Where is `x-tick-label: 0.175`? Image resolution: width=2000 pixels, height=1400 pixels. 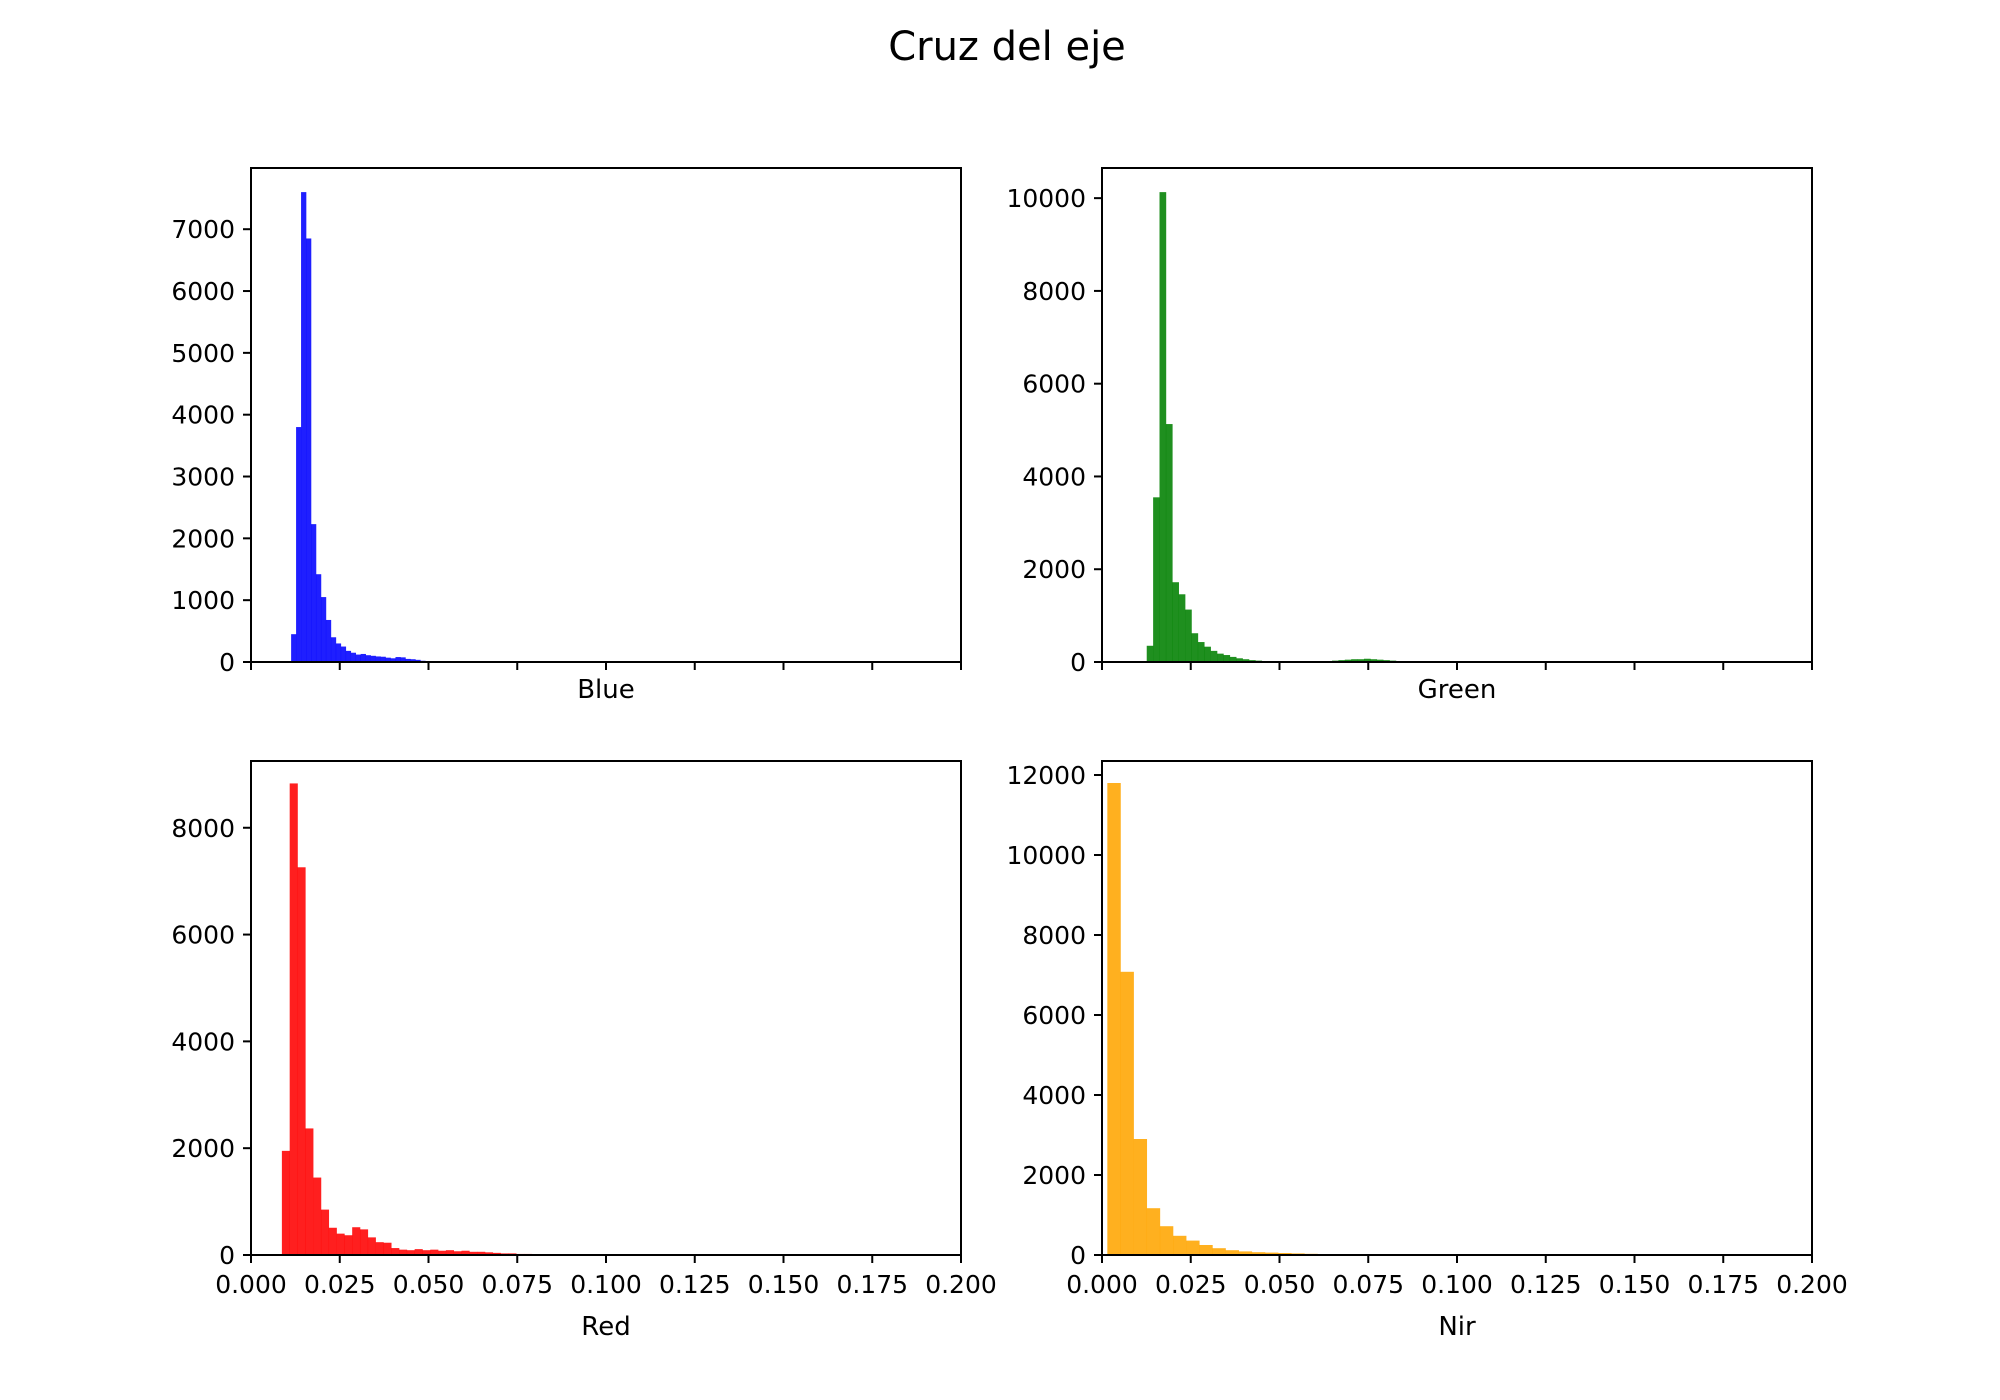 x-tick-label: 0.175 is located at coordinates (872, 1284).